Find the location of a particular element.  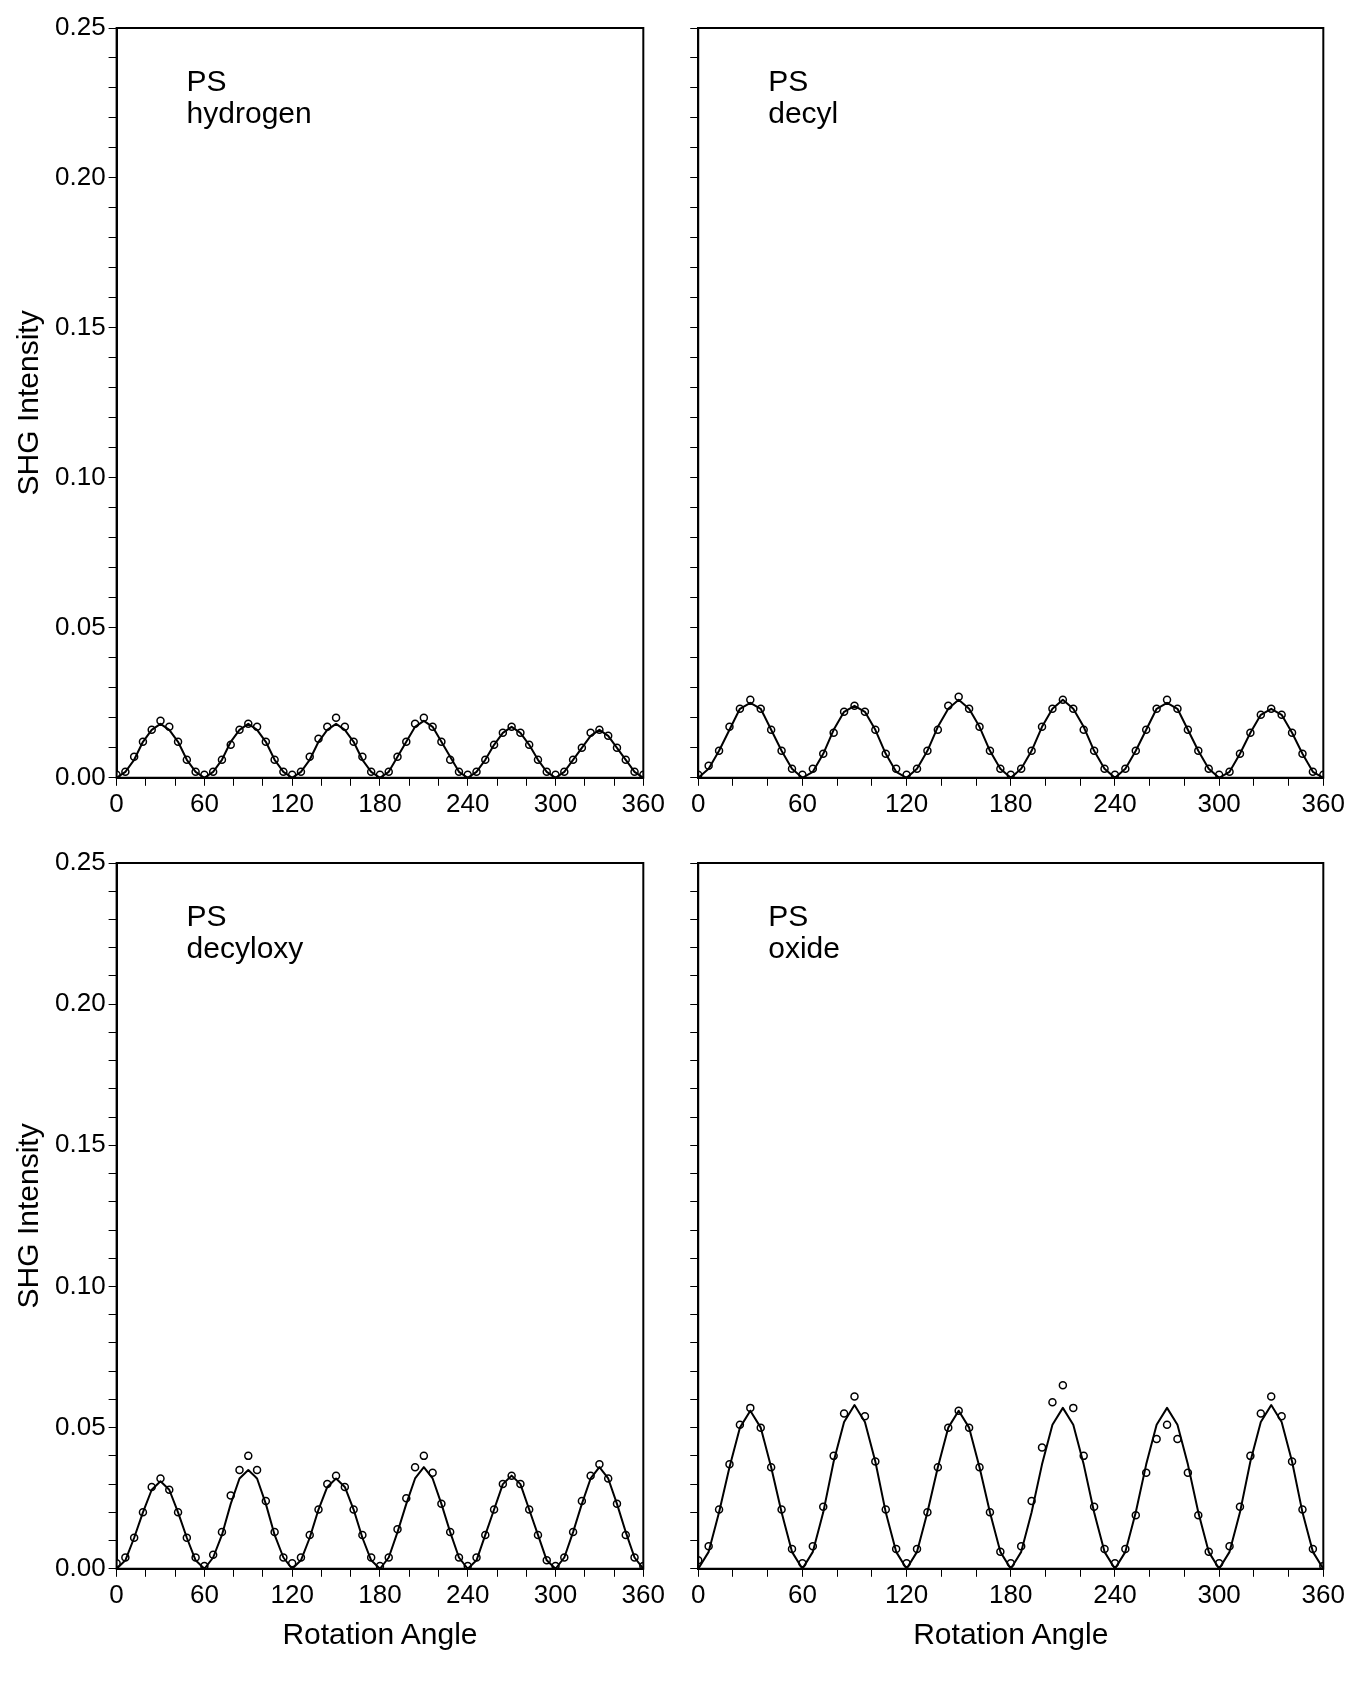

annotation: decyloxy is located at coordinates (245, 948).